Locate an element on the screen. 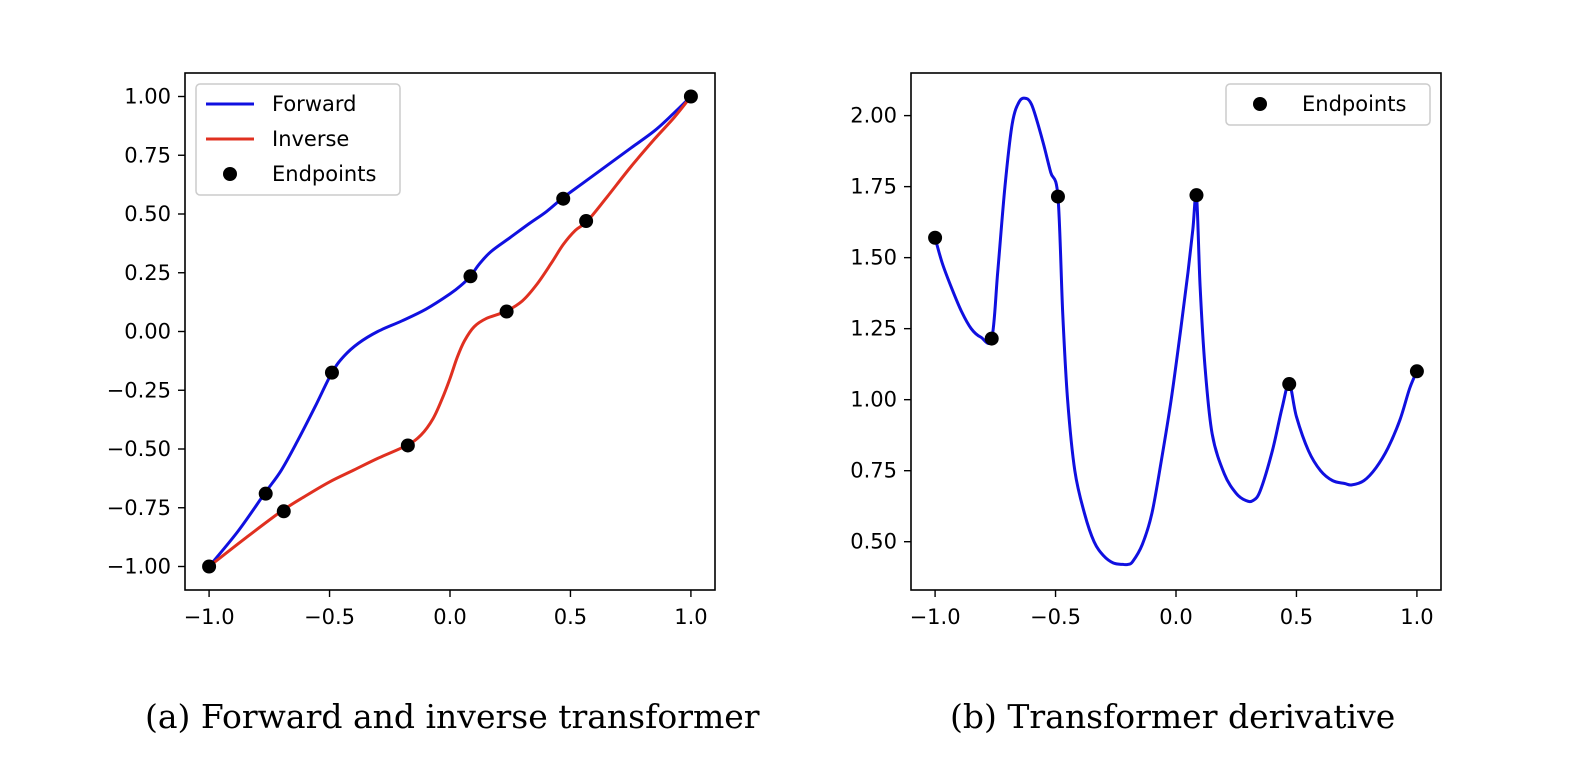 The width and height of the screenshot is (1588, 768). y-tick-label: 0.00 is located at coordinates (147, 332).